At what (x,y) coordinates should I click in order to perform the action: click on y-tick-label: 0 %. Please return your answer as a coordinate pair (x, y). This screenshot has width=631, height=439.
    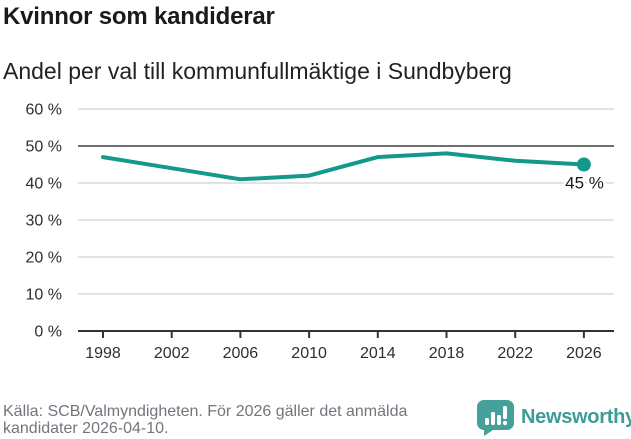
    Looking at the image, I should click on (48, 332).